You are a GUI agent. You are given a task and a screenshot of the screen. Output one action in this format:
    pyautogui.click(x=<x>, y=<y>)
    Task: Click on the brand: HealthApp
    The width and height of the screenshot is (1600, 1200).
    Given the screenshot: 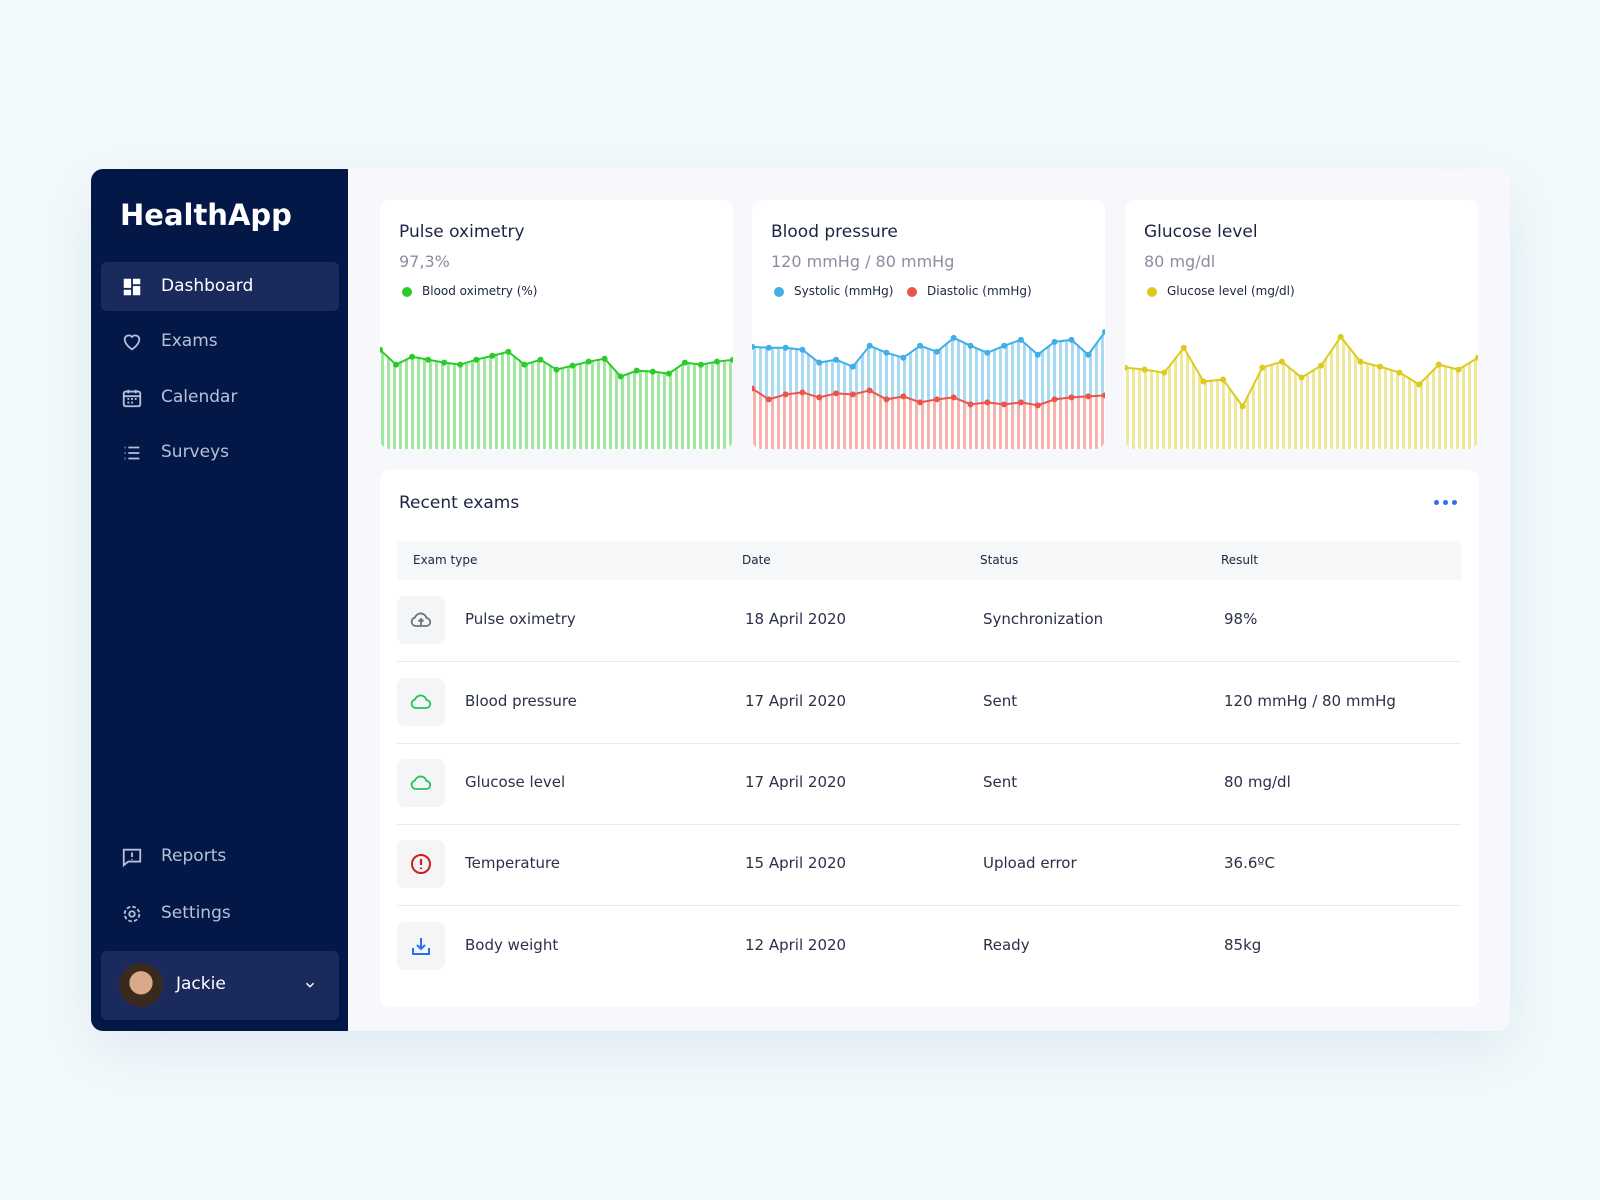 What is the action you would take?
    pyautogui.click(x=206, y=215)
    